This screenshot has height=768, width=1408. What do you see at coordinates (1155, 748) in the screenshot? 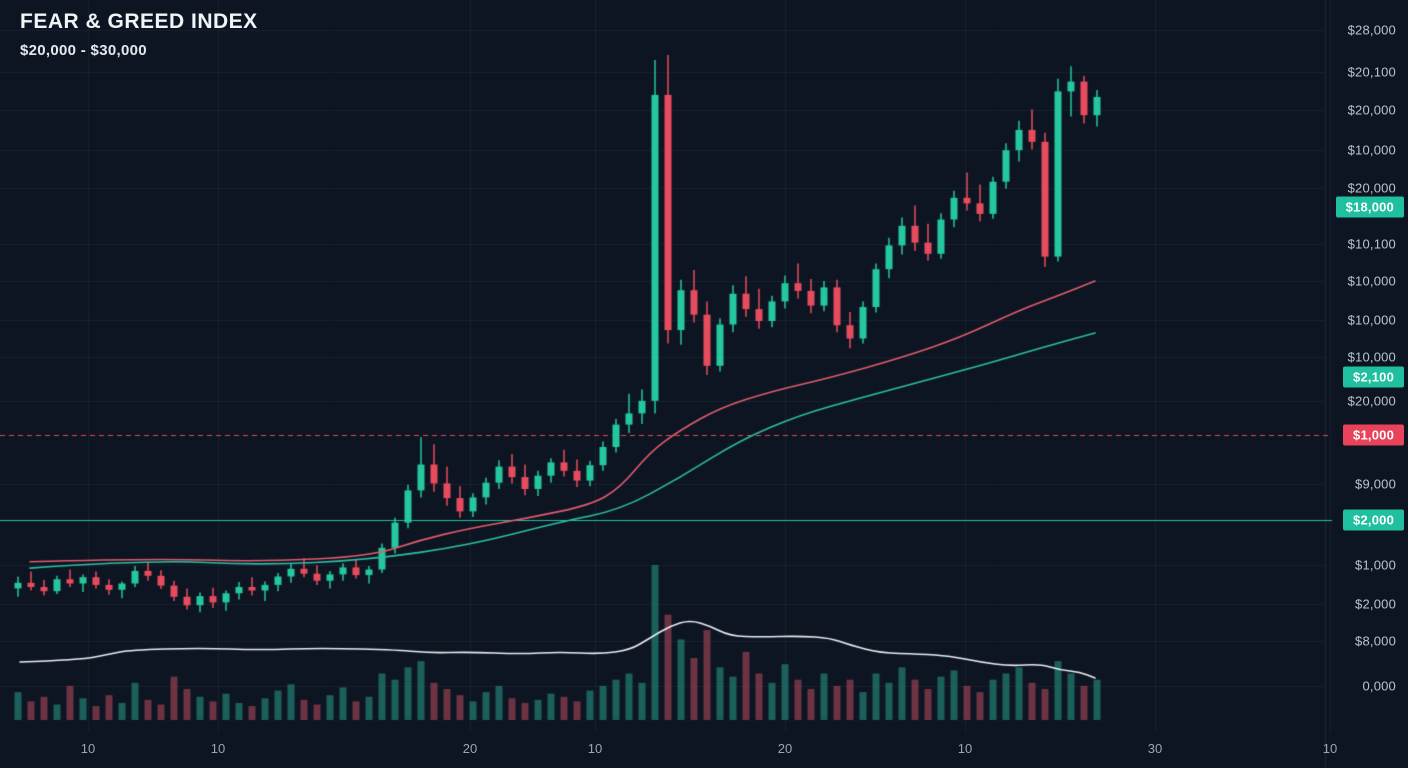
I see `time-axis-label: 30` at bounding box center [1155, 748].